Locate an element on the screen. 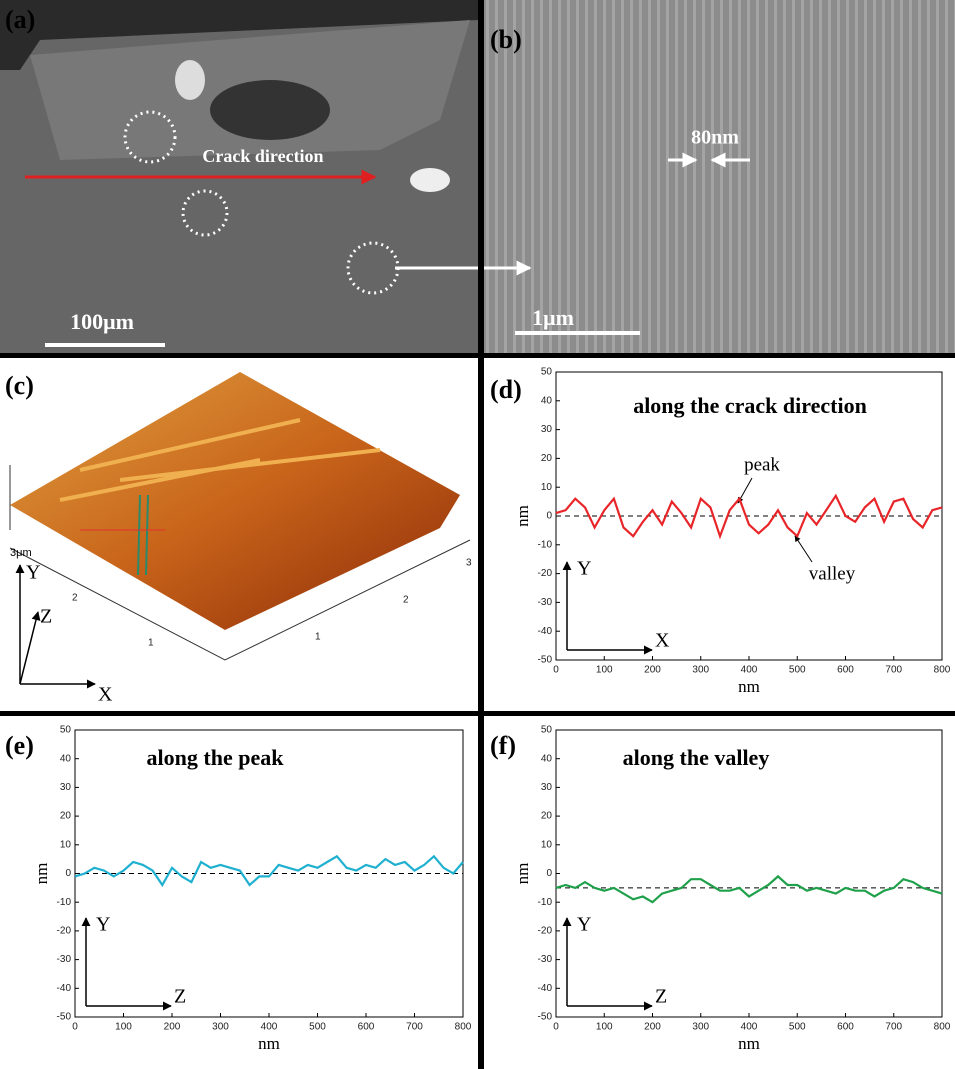 The width and height of the screenshot is (955, 1069). surface-ridge is located at coordinates (220, 460).